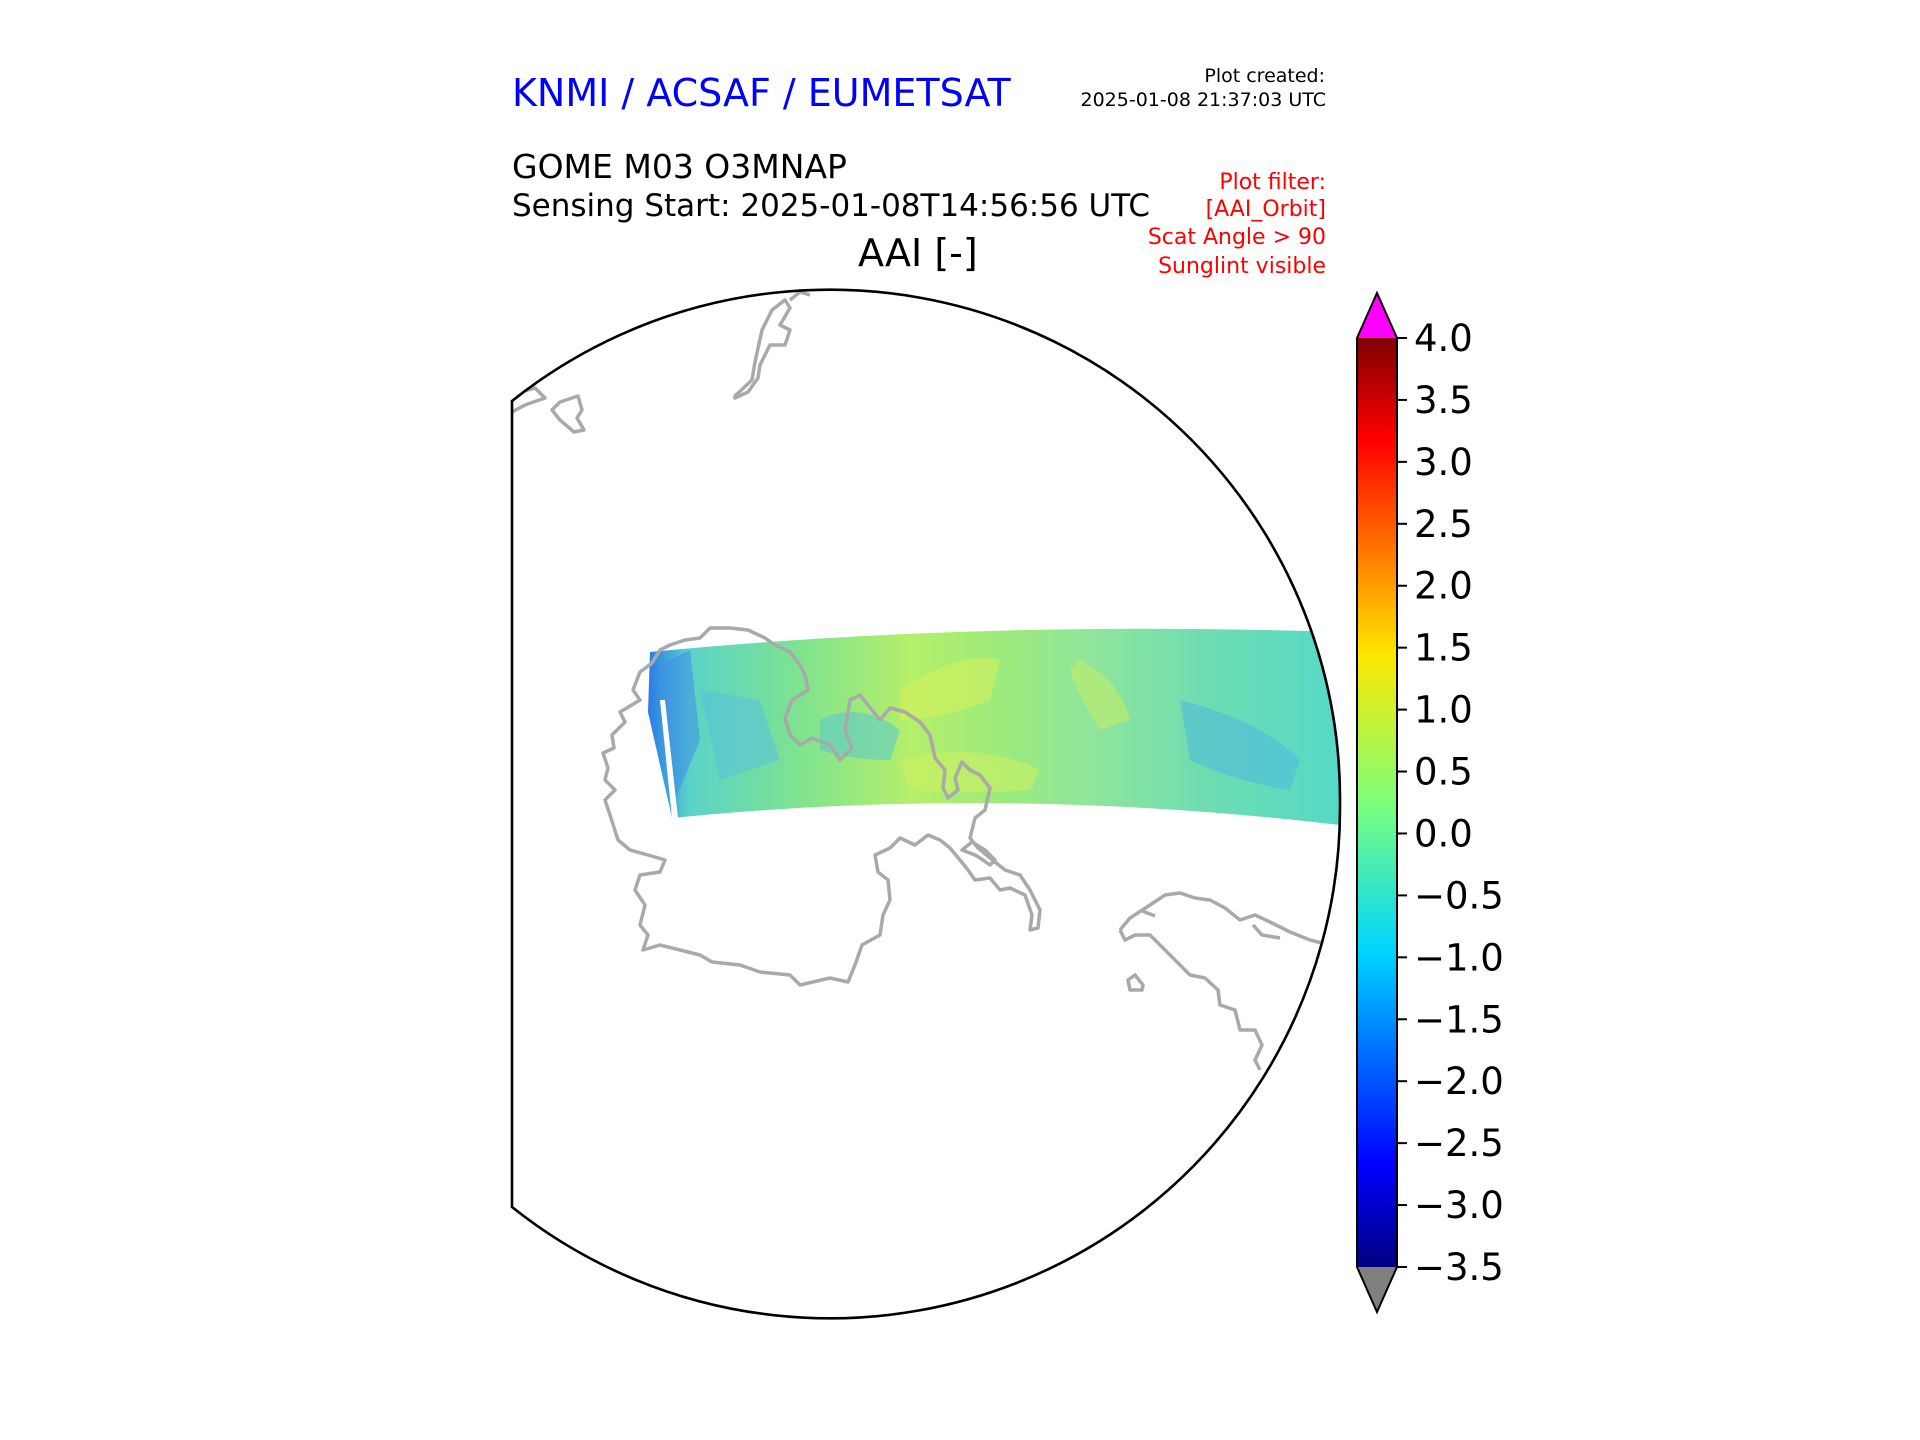 Image resolution: width=1920 pixels, height=1440 pixels. I want to click on plot-created-value: 2025-01-08 21:37:03 UTC, so click(1203, 100).